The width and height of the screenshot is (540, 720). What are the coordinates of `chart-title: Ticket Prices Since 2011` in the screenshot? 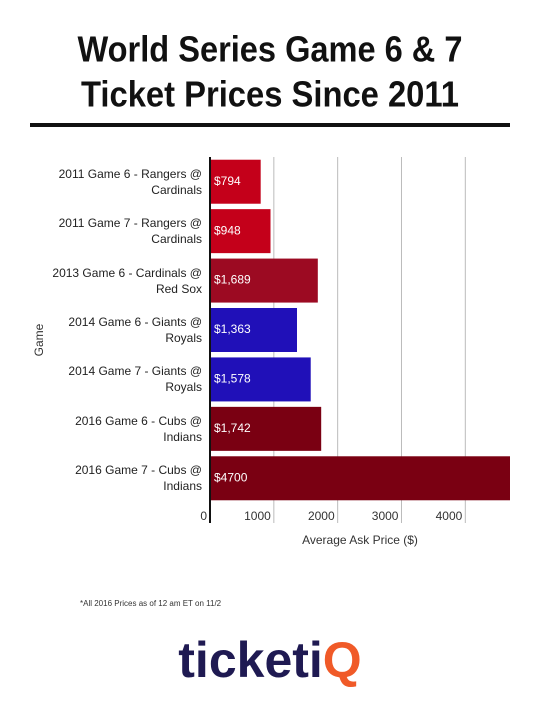 It's located at (270, 94).